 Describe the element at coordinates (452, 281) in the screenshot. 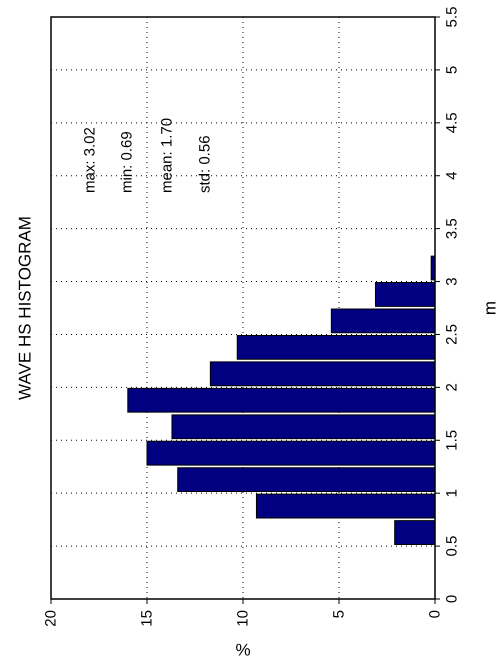

I see `y-tick-label: 3` at that location.